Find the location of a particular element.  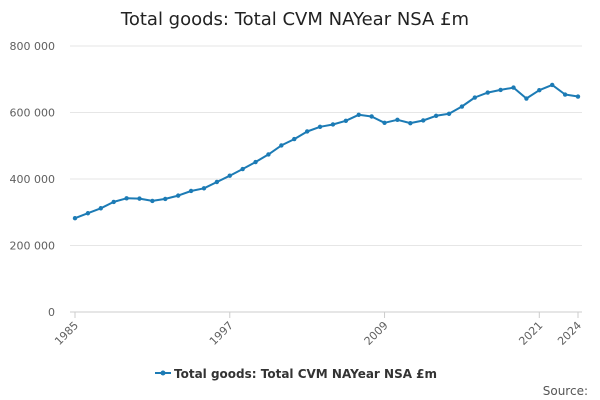

y-tick-label: 400 000 is located at coordinates (33, 179).